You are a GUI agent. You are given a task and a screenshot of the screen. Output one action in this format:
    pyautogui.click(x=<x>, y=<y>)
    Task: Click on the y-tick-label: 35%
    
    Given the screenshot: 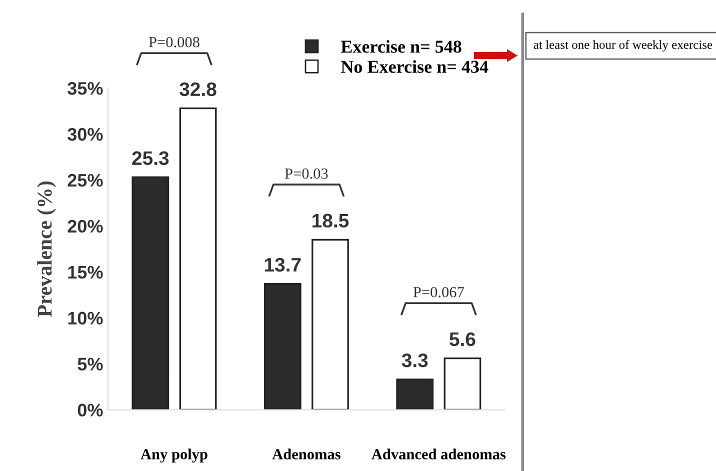 What is the action you would take?
    pyautogui.click(x=85, y=88)
    